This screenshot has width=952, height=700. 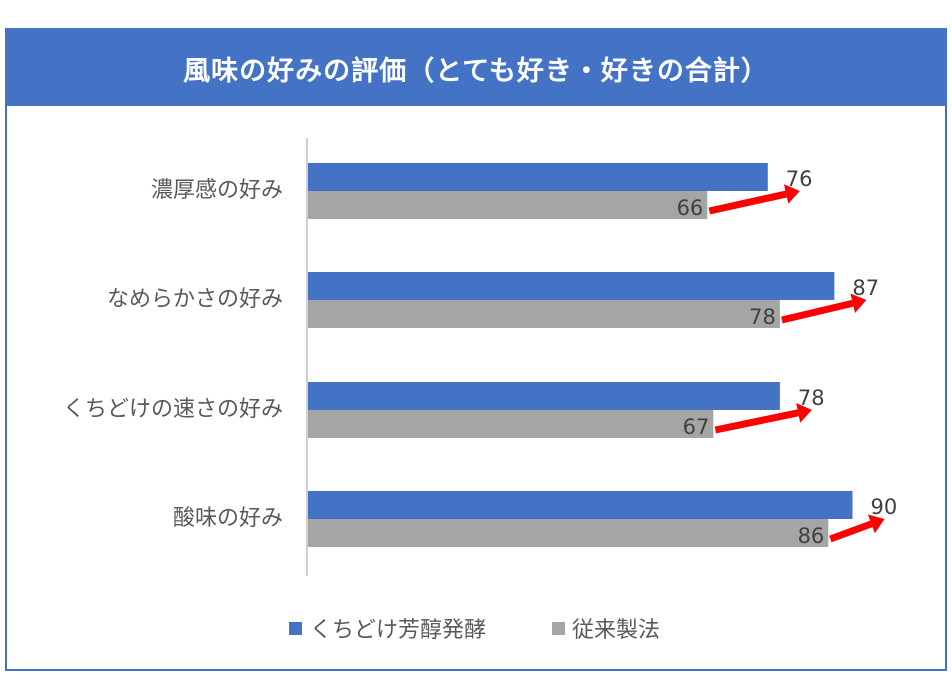 I want to click on data-label: 67, so click(x=696, y=427).